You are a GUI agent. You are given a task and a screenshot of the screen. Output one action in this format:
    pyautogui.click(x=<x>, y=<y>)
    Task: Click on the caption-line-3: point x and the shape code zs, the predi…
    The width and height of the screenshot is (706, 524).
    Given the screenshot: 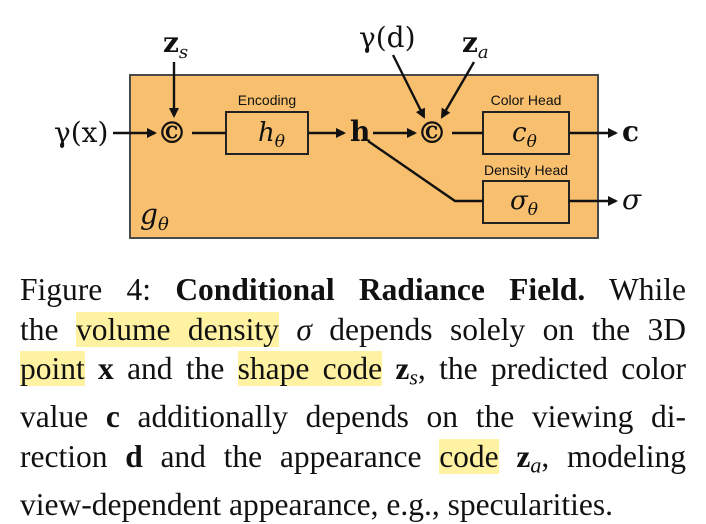 What is the action you would take?
    pyautogui.click(x=353, y=373)
    